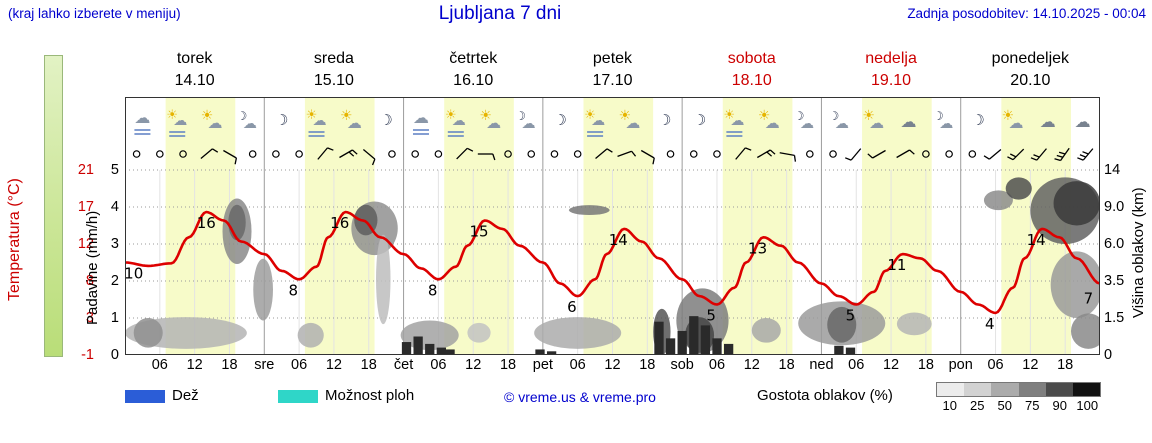 This screenshot has height=443, width=1152. Describe the element at coordinates (751, 80) in the screenshot. I see `day-date: 18.10` at that location.